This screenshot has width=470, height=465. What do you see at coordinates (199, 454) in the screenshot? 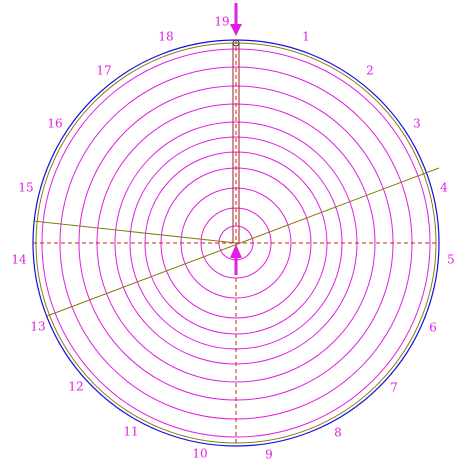
I see `sector-label: 10` at bounding box center [199, 454].